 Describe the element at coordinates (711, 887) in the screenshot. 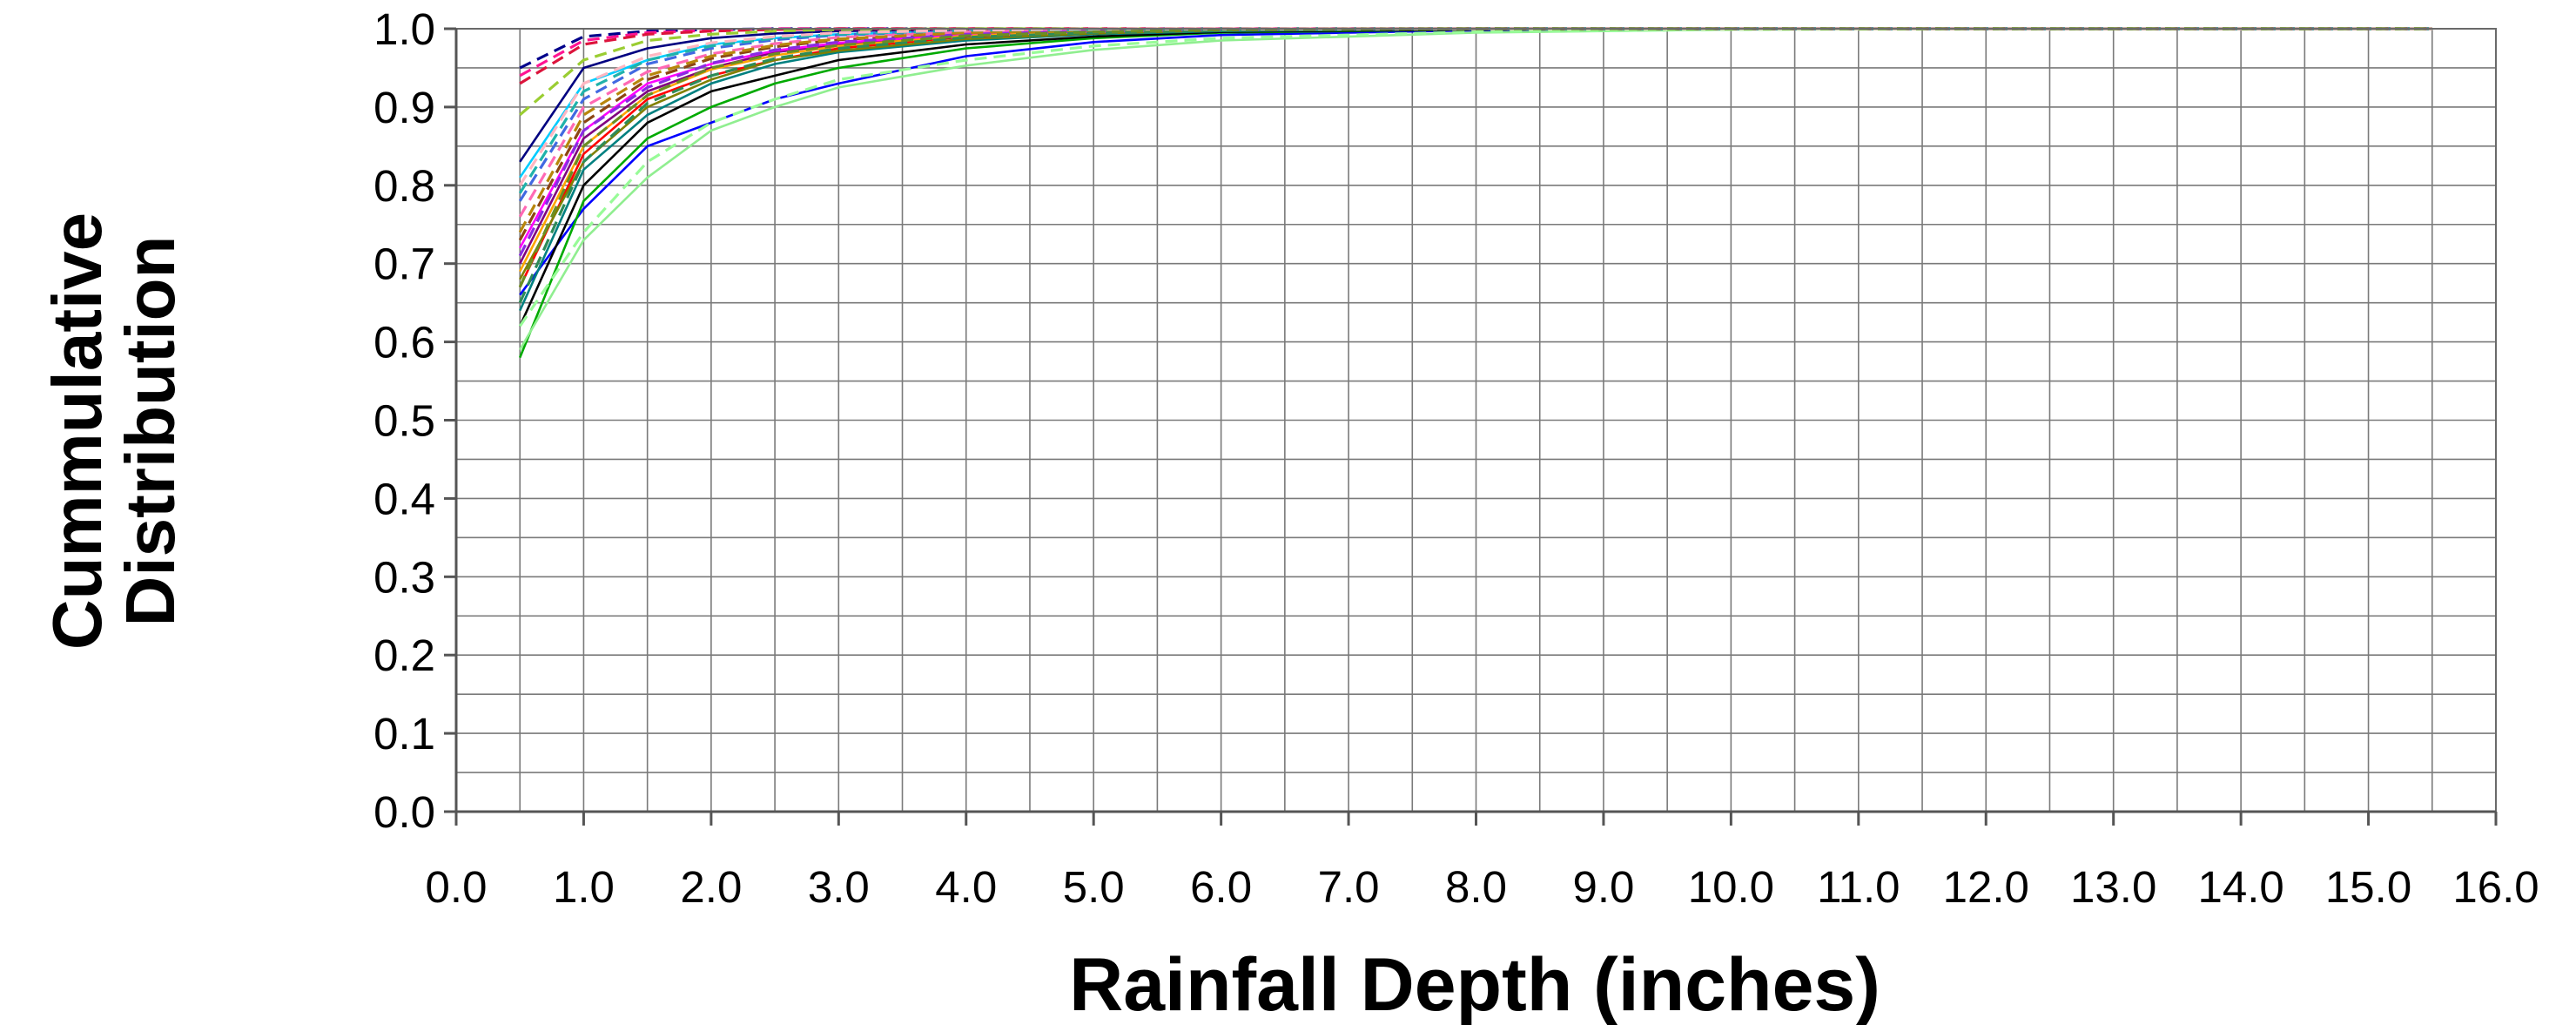

I see `x-tick-label: 2.0` at that location.